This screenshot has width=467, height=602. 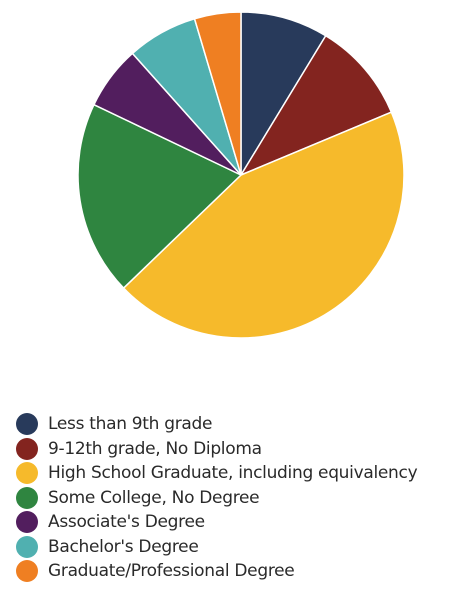 I want to click on legend-item: Graduate/Professional Degree, so click(x=216, y=571).